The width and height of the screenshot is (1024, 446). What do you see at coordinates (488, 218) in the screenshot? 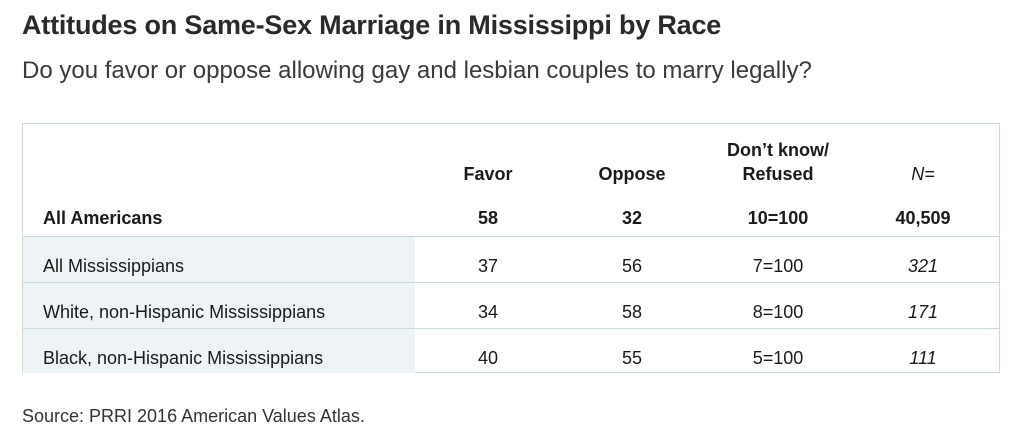
I see `cell-favor: 58` at bounding box center [488, 218].